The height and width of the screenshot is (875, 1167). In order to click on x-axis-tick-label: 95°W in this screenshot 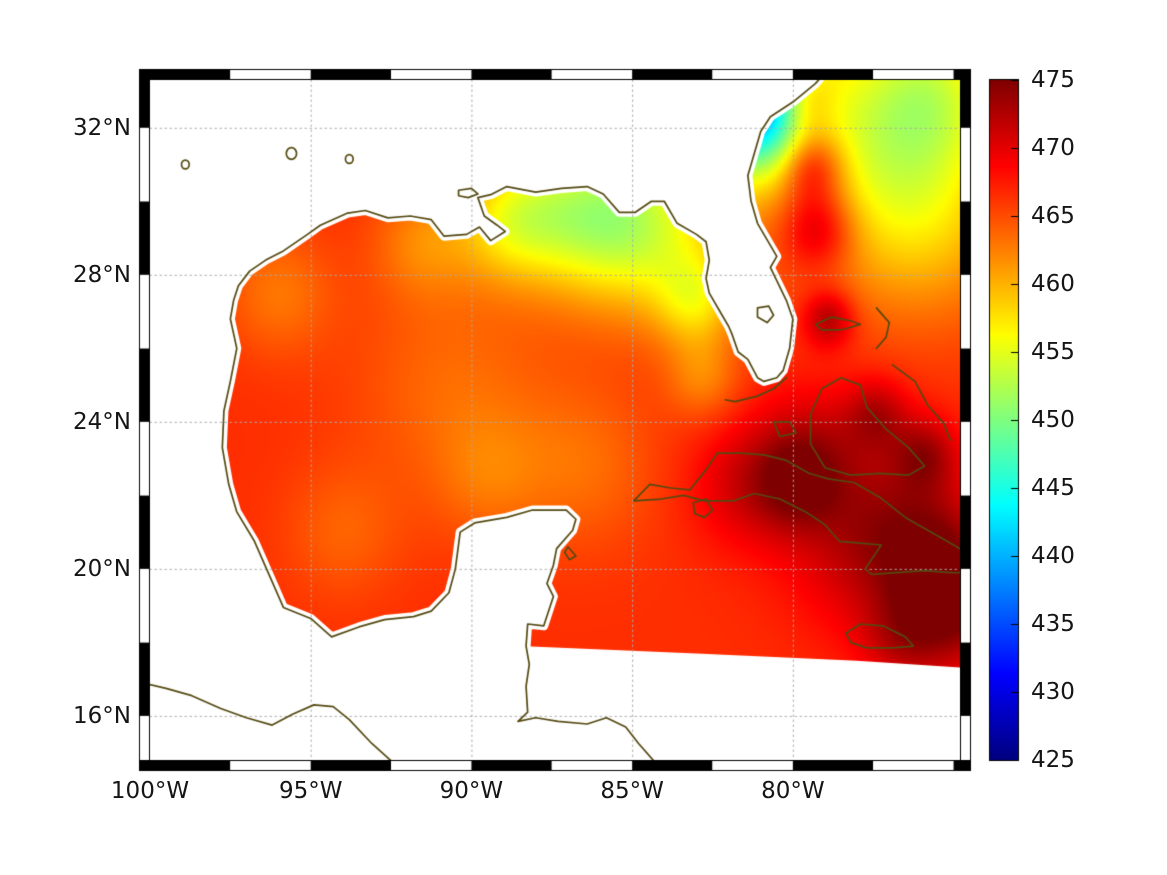, I will do `click(310, 791)`.